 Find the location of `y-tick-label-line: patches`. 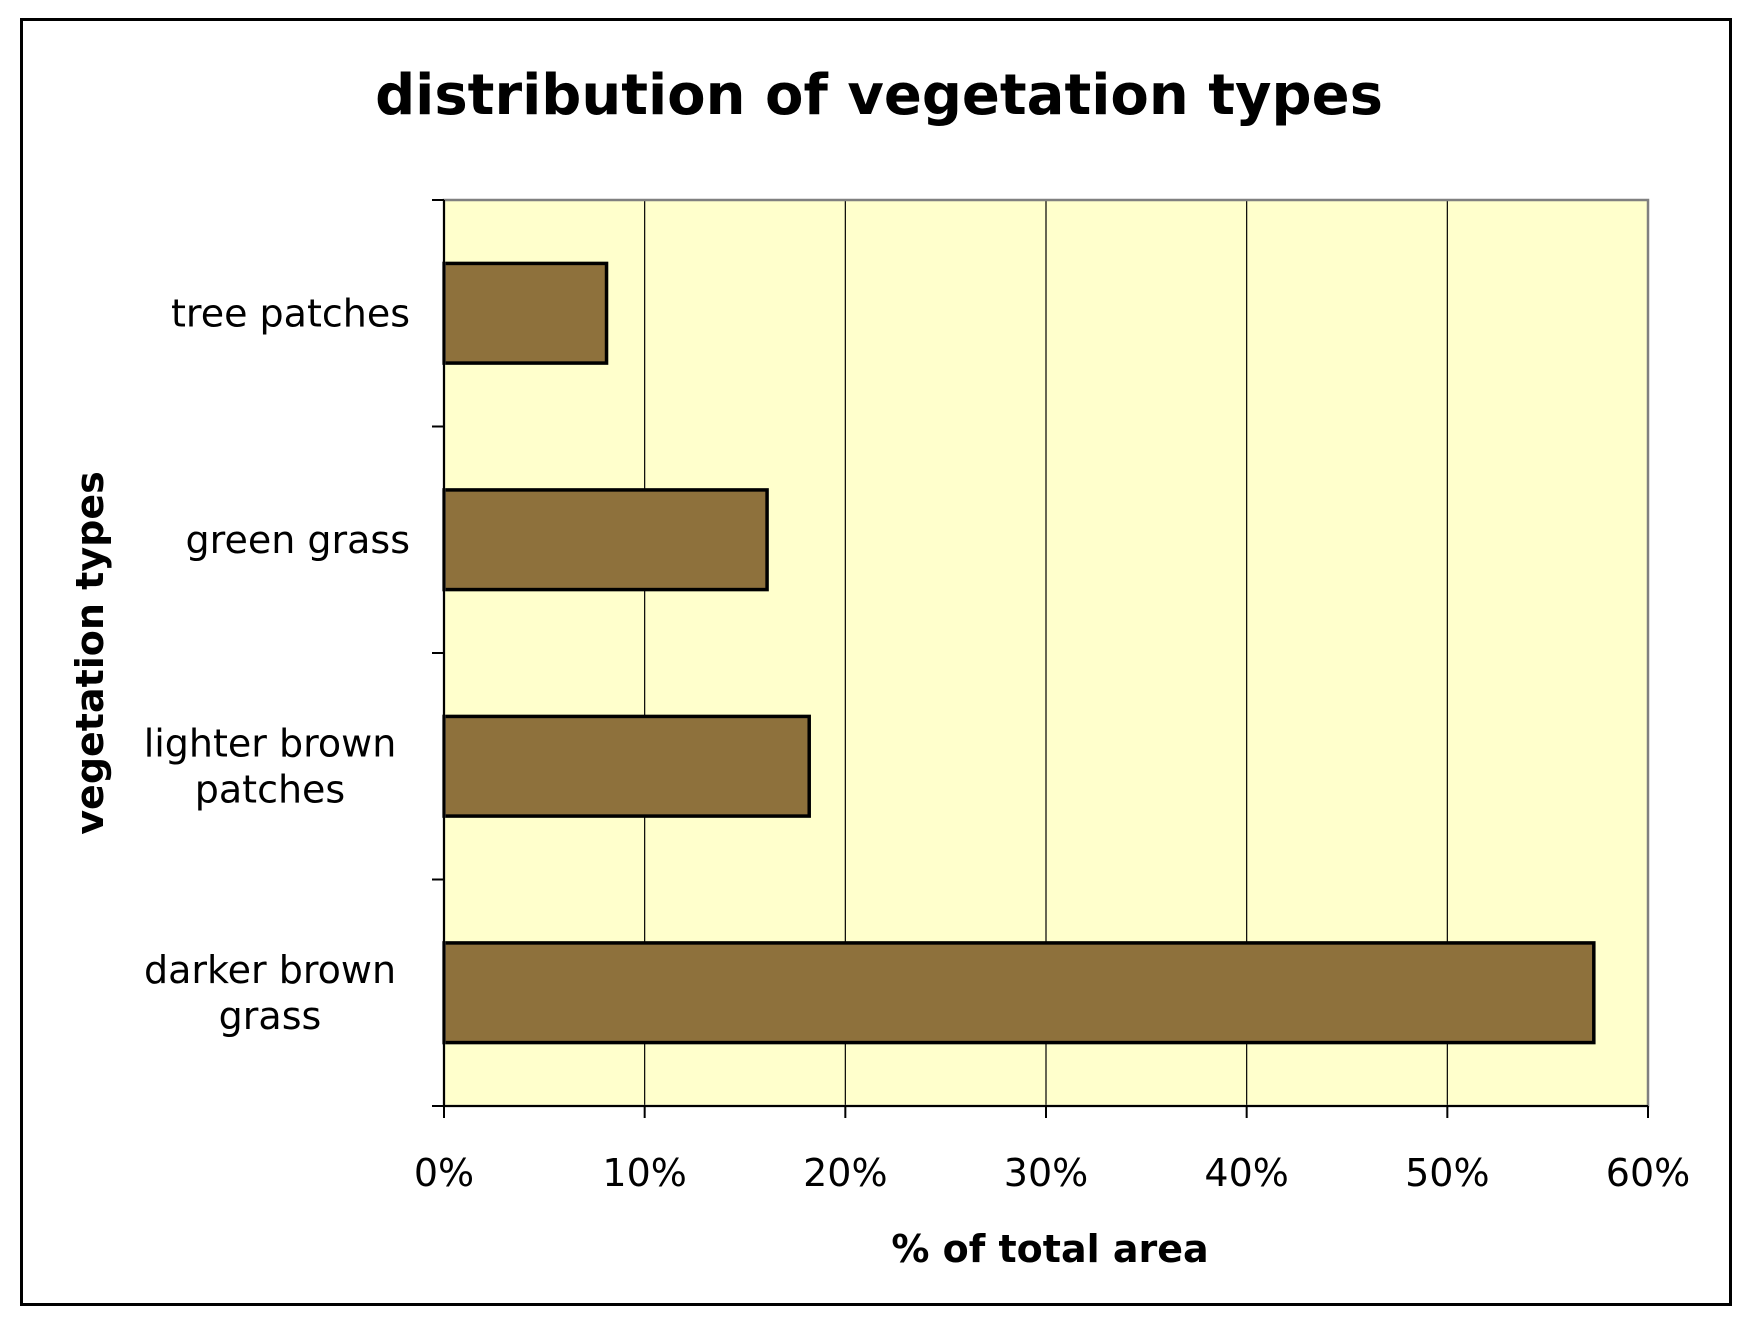

y-tick-label-line: patches is located at coordinates (270, 789).